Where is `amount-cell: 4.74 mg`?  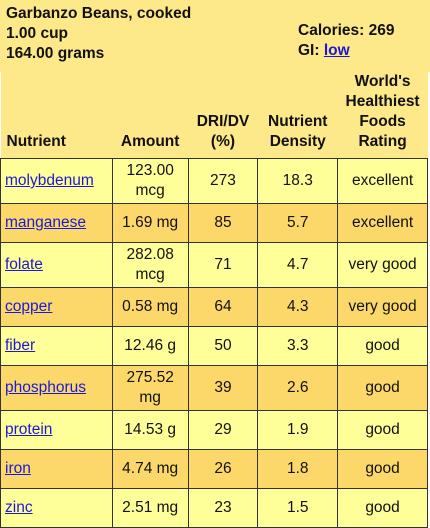 amount-cell: 4.74 mg is located at coordinates (150, 469).